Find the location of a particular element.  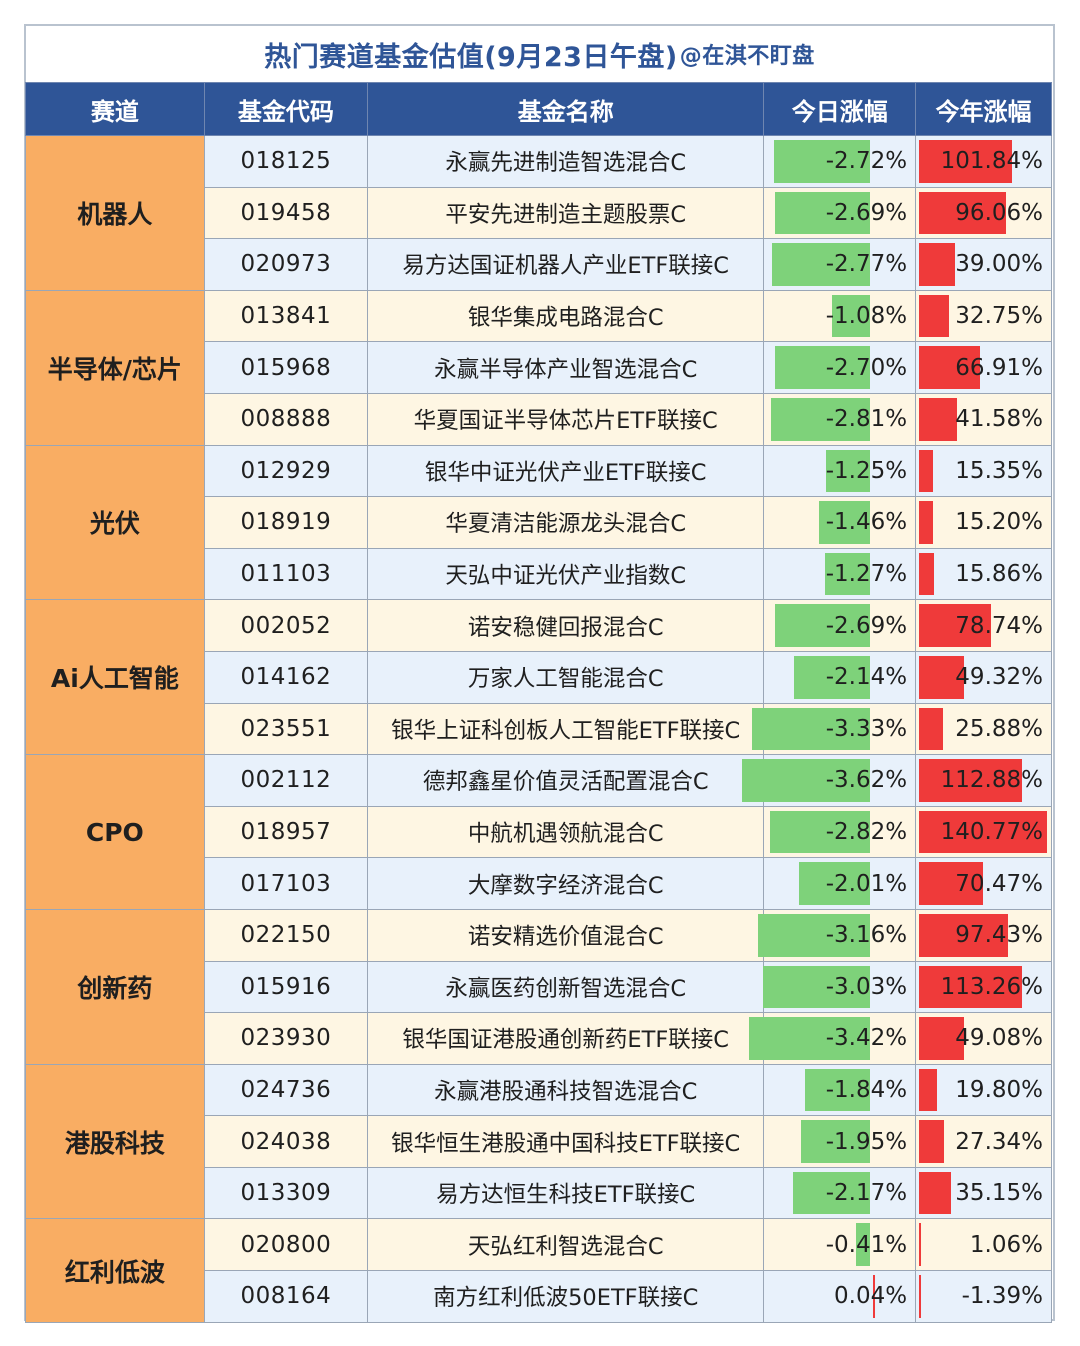

today-change-cell: -1.84% is located at coordinates (840, 1090).